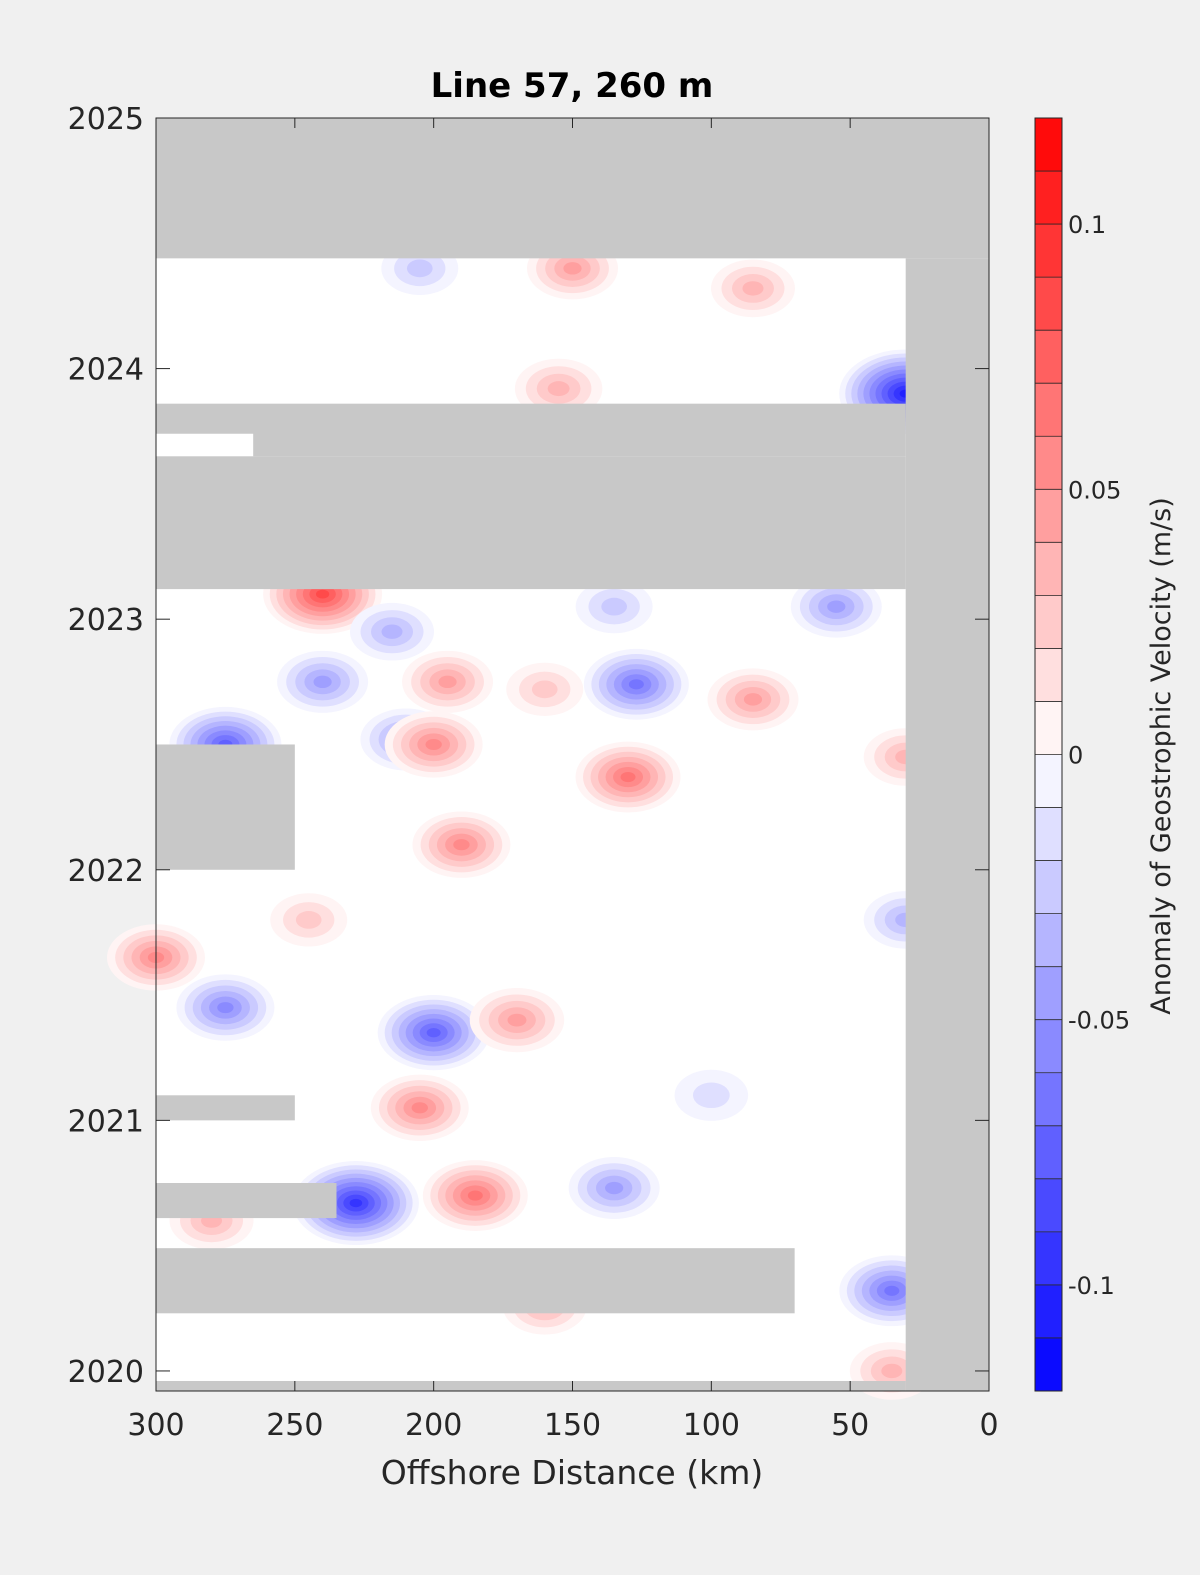 This screenshot has height=1575, width=1200. What do you see at coordinates (106, 1121) in the screenshot?
I see `y-tick-label: 2021` at bounding box center [106, 1121].